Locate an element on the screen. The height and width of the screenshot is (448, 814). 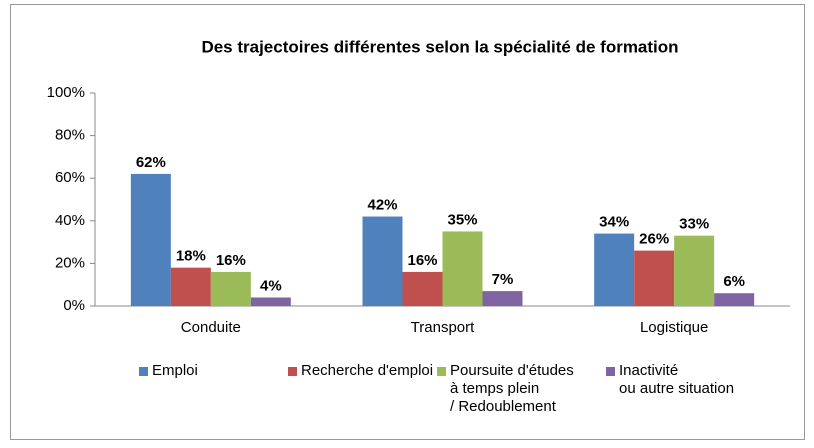
y-tick-label: 40% is located at coordinates (70, 220).